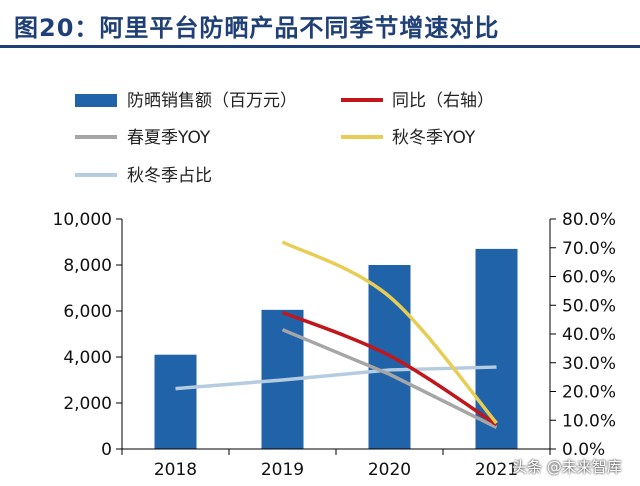 The width and height of the screenshot is (640, 486). What do you see at coordinates (169, 138) in the screenshot?
I see `legend-label-spring-summer-yoy-line: 春夏季YOY` at bounding box center [169, 138].